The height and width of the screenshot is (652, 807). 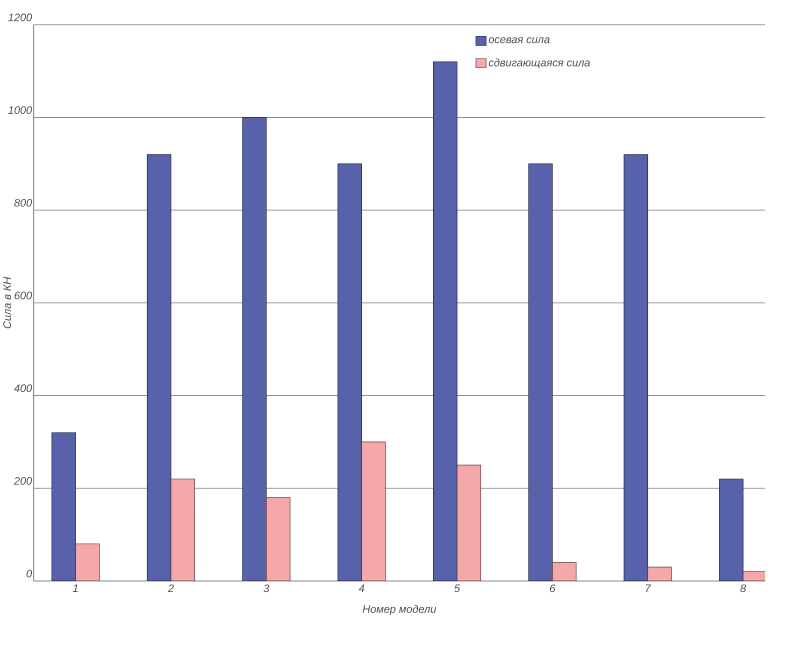 I want to click on y-axis-title: Сила в КН, so click(x=7, y=302).